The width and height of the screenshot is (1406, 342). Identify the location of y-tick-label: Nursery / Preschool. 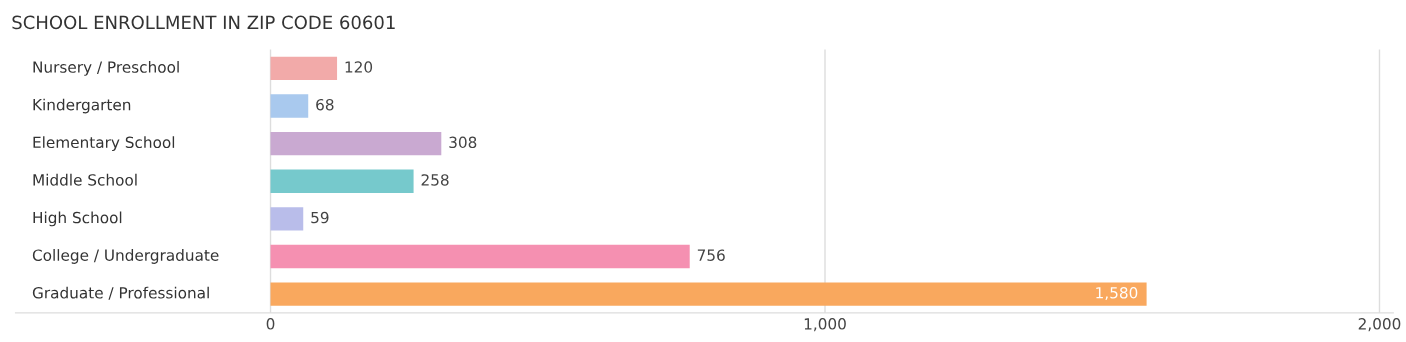
(106, 68).